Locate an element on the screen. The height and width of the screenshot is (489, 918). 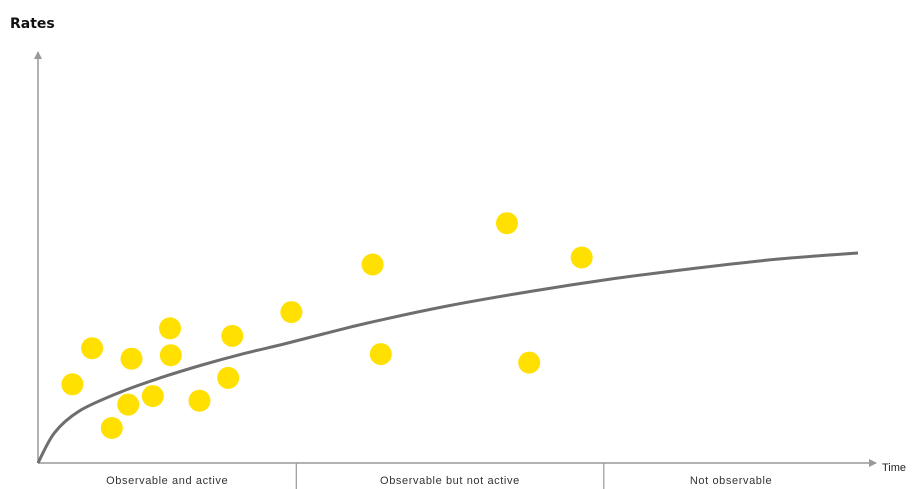
region-label: Not observable is located at coordinates (731, 481).